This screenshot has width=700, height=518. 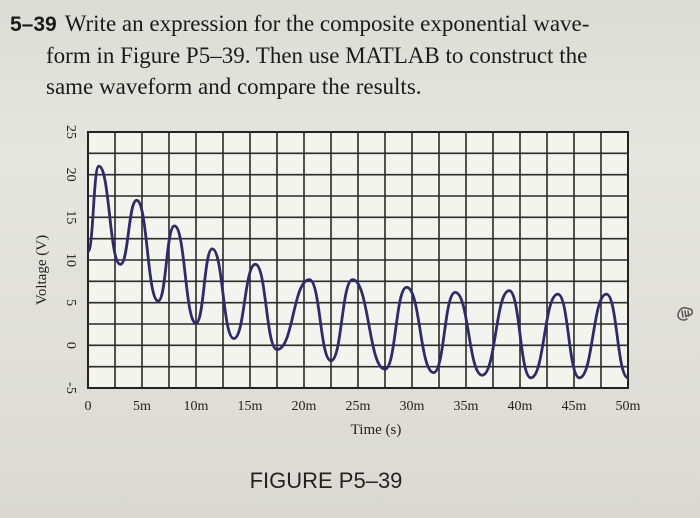 I want to click on y-axis-label: Voltage (V), so click(x=42, y=270).